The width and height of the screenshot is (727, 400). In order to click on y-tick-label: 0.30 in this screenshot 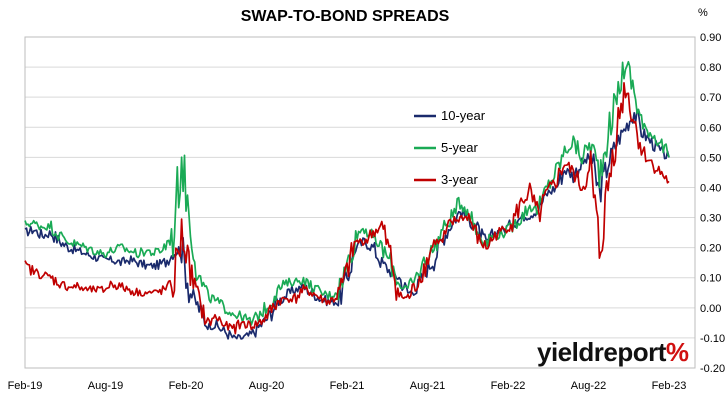, I will do `click(710, 219)`.